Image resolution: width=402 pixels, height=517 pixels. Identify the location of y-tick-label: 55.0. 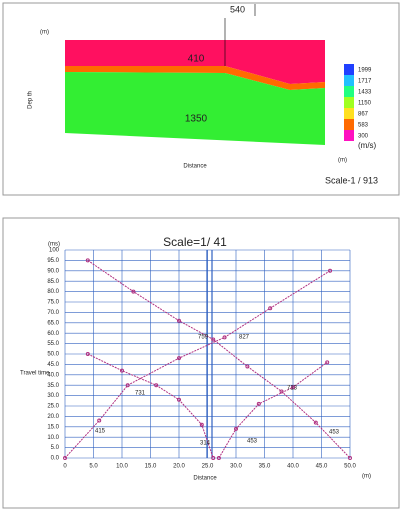
(53, 344).